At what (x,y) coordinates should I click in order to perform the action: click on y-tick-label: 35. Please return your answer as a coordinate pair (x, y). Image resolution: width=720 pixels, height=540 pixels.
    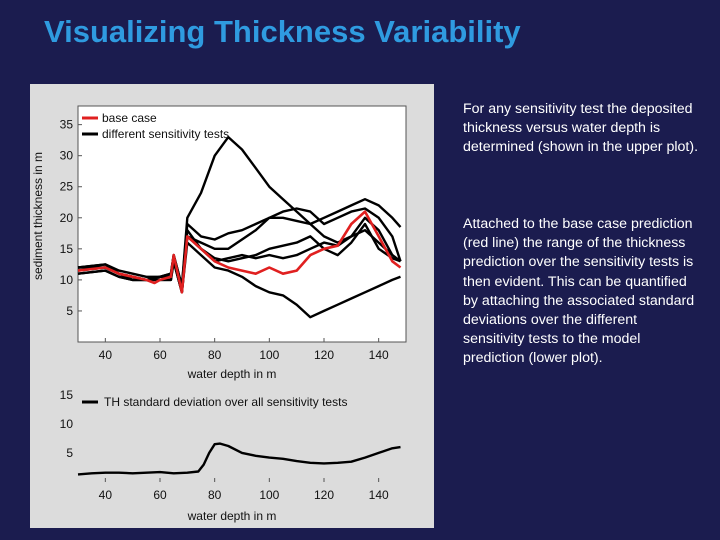
    Looking at the image, I should click on (67, 125).